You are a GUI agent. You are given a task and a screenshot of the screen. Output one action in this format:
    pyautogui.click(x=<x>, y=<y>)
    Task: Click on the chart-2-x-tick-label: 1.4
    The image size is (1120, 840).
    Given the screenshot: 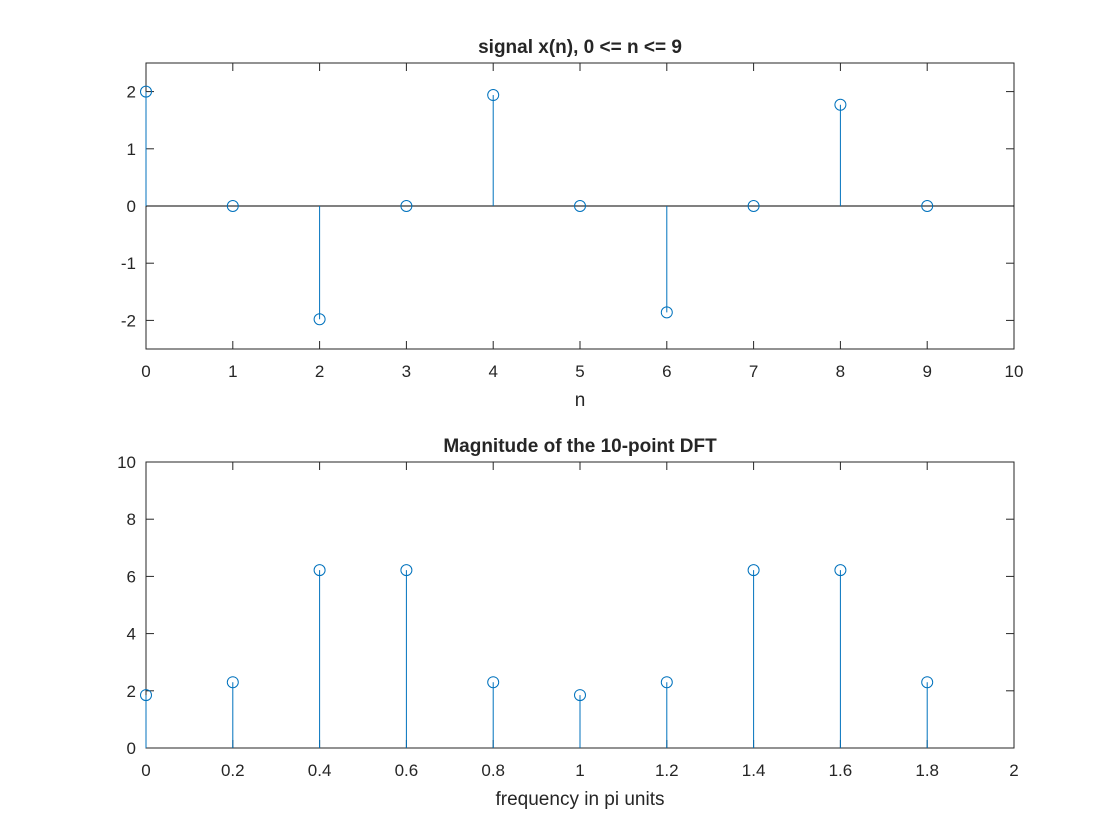 What is the action you would take?
    pyautogui.click(x=754, y=770)
    